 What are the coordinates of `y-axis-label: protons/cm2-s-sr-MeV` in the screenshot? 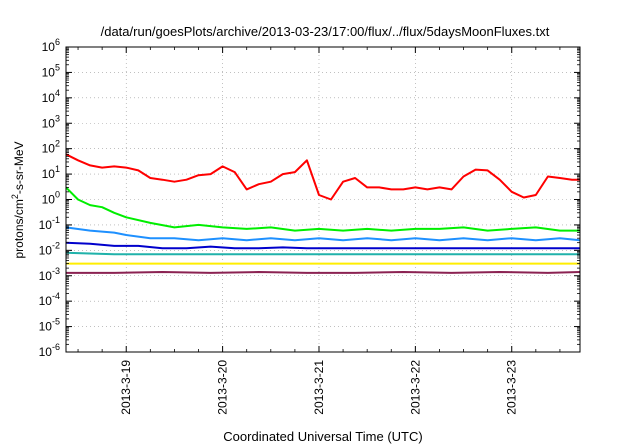 It's located at (18, 199).